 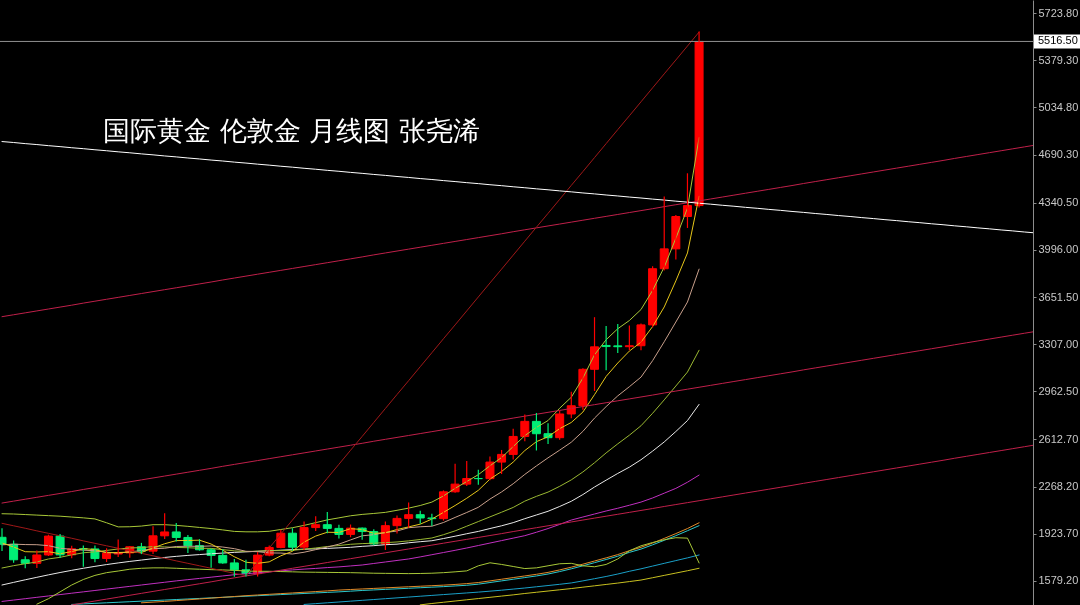 What do you see at coordinates (1058, 390) in the screenshot?
I see `y-tick-label: 2962.50` at bounding box center [1058, 390].